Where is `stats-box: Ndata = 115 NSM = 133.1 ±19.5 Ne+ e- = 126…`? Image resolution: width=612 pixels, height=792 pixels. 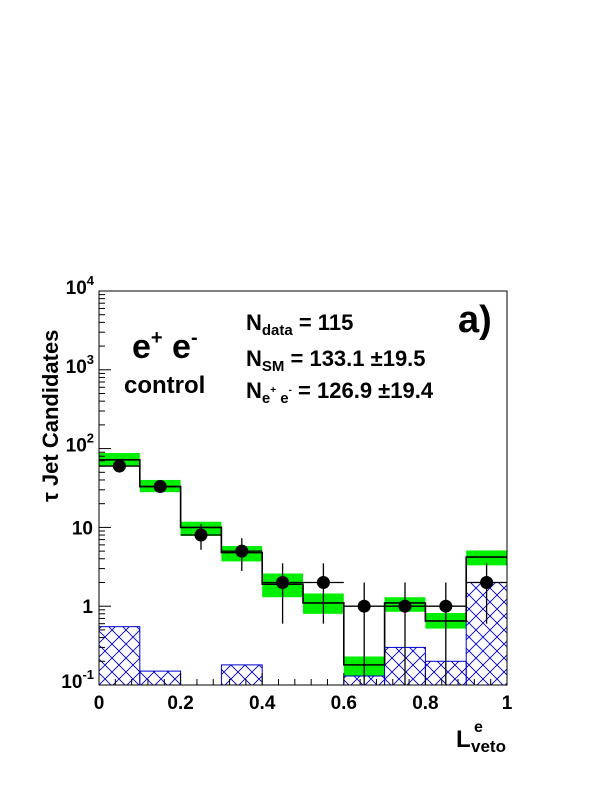 stats-box: Ndata = 115 NSM = 133.1 ±19.5 Ne+ e- = 126… is located at coordinates (340, 358).